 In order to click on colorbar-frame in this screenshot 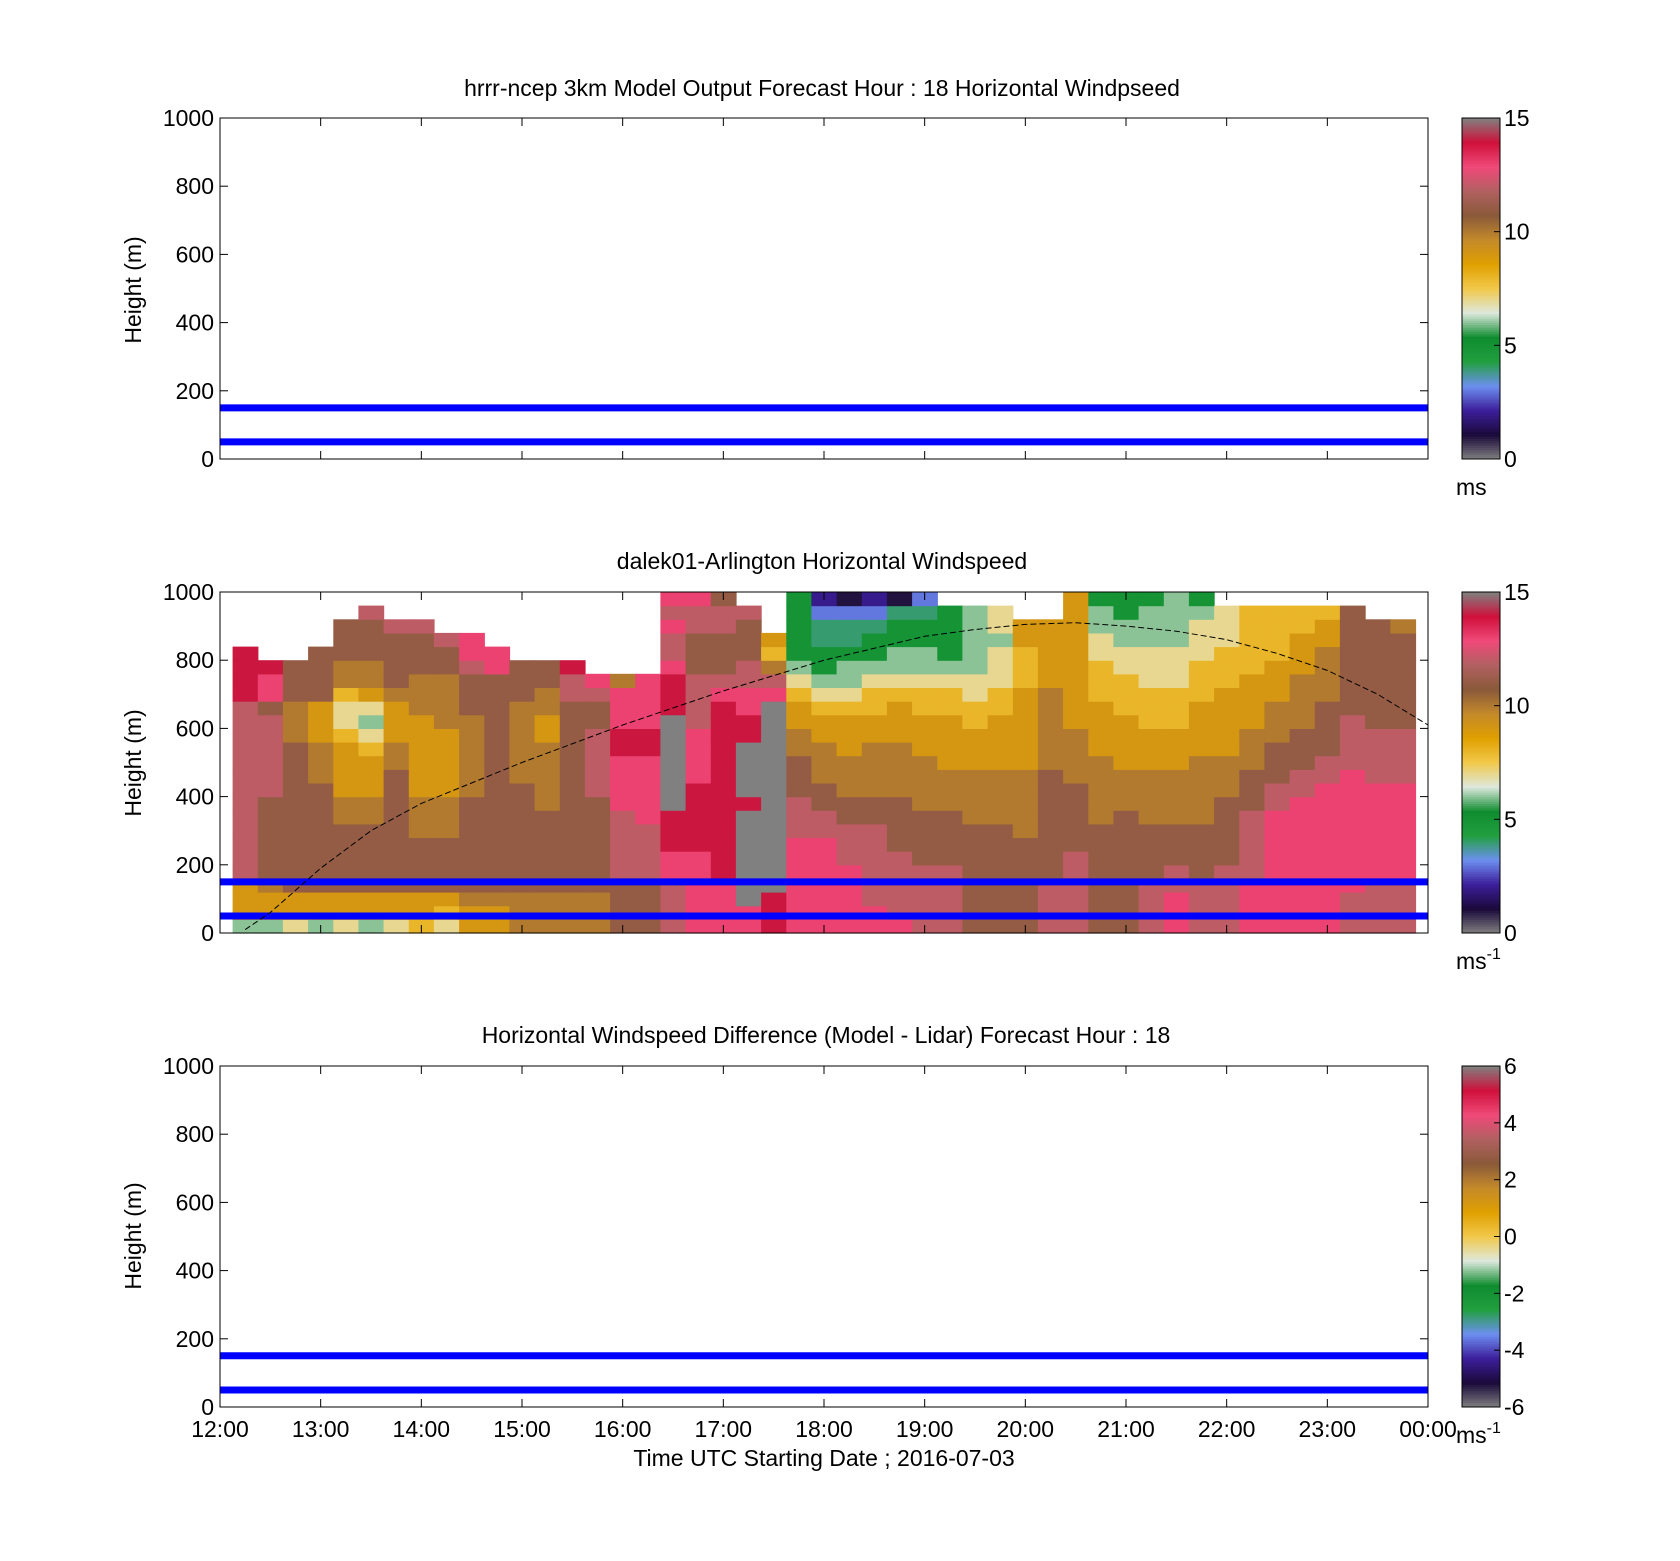, I will do `click(1481, 762)`.